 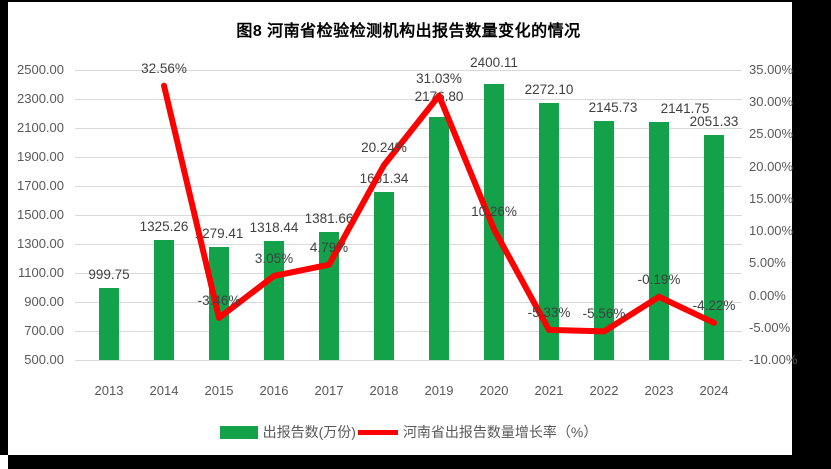 I want to click on right-axis-tick: 0.00%, so click(x=767, y=295).